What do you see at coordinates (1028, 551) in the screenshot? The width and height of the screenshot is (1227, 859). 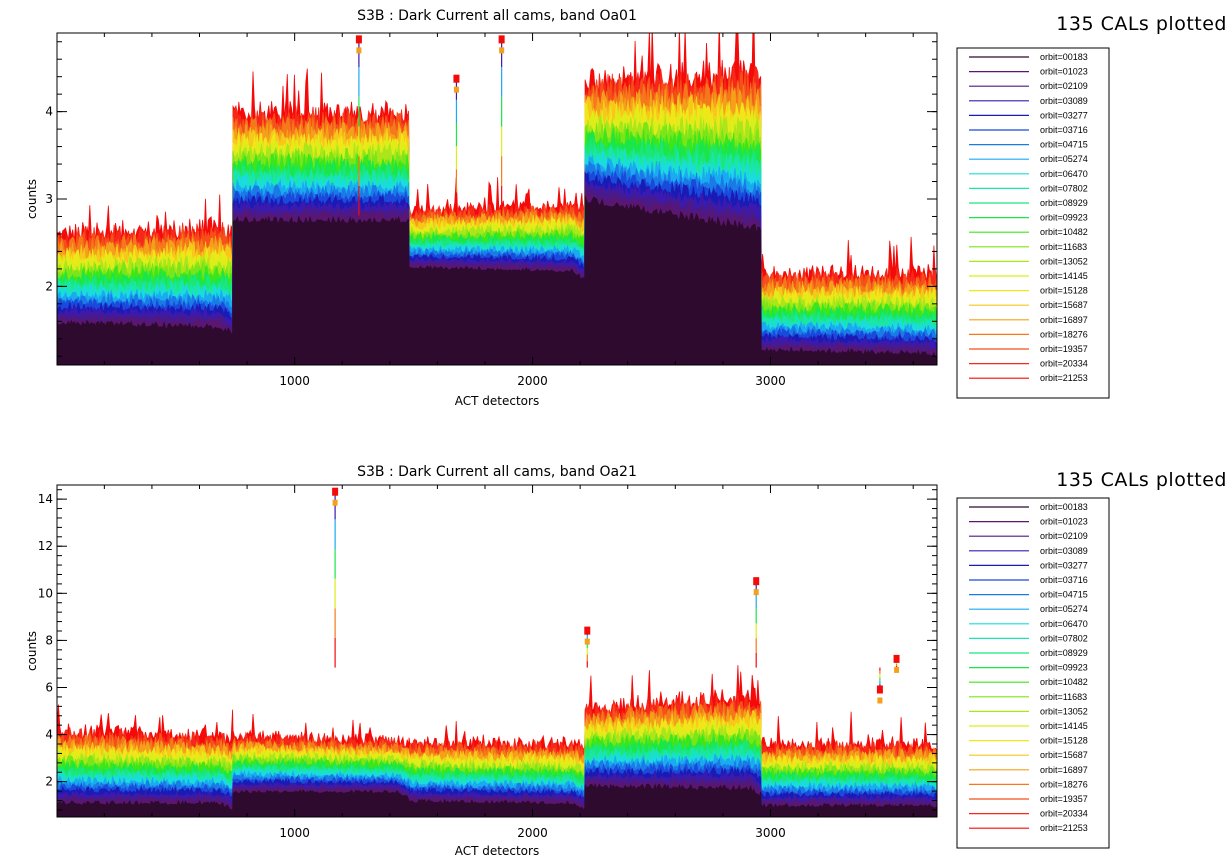 I see `legend-entry: orbit=03089` at bounding box center [1028, 551].